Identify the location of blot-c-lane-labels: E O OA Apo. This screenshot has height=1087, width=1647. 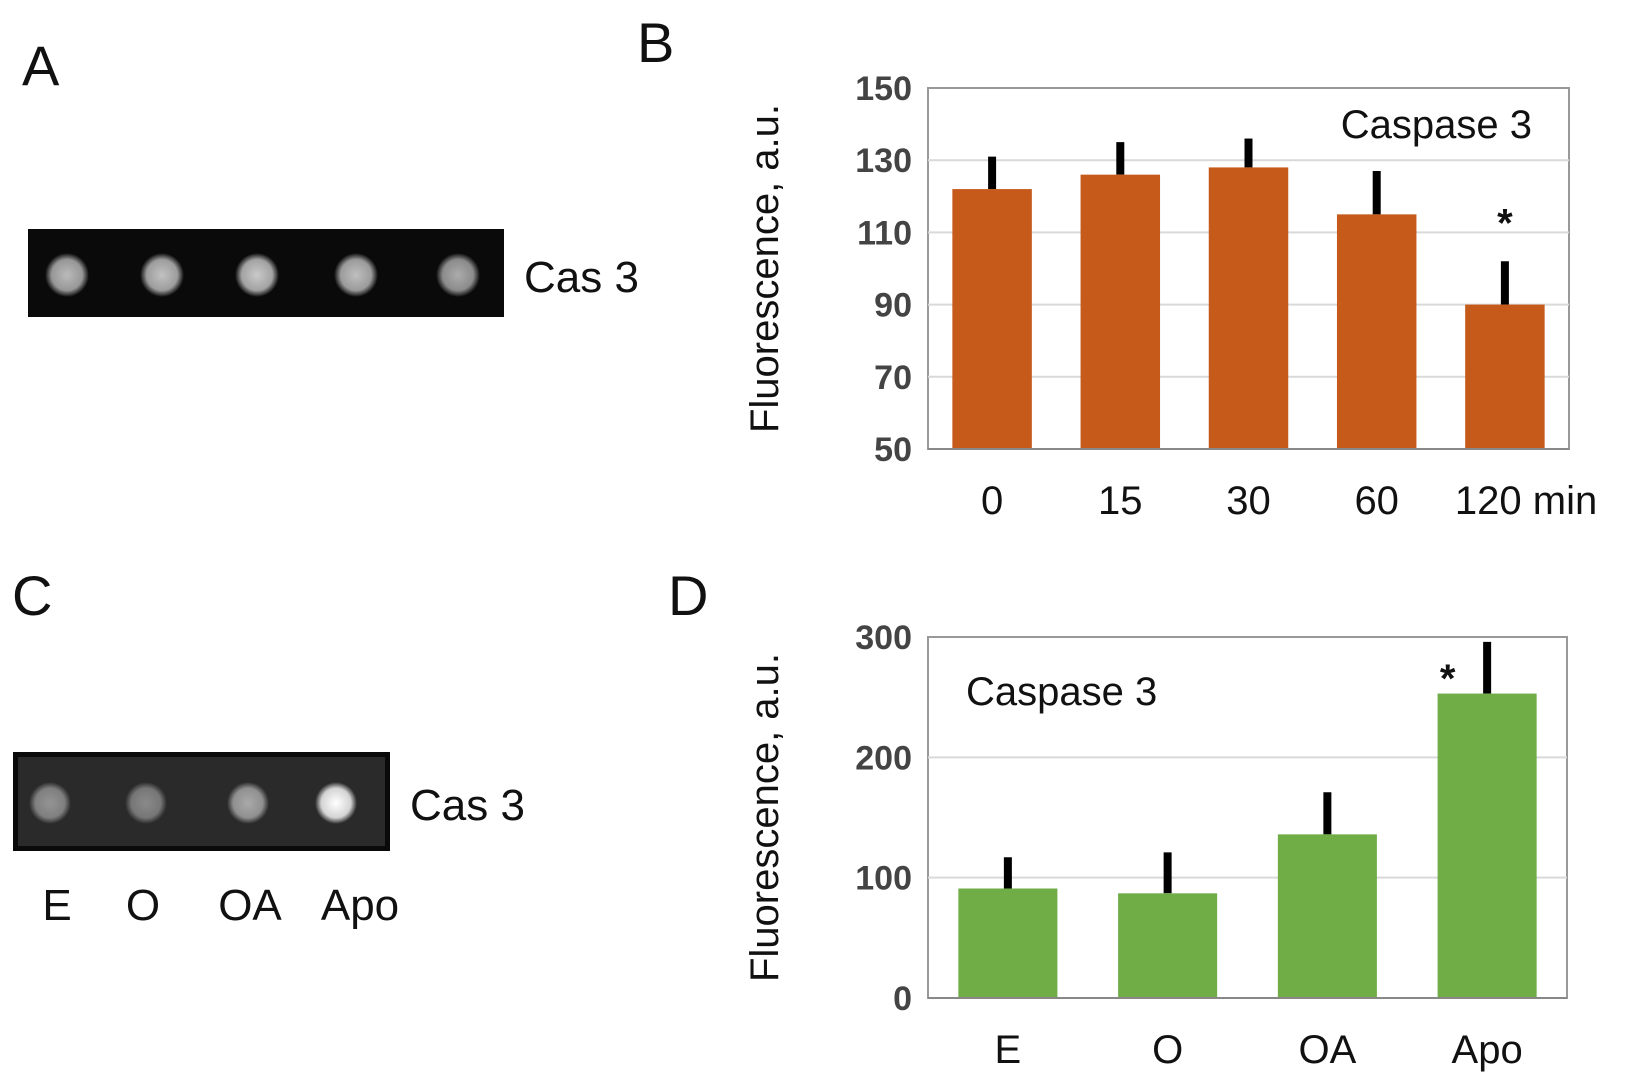
(220, 905).